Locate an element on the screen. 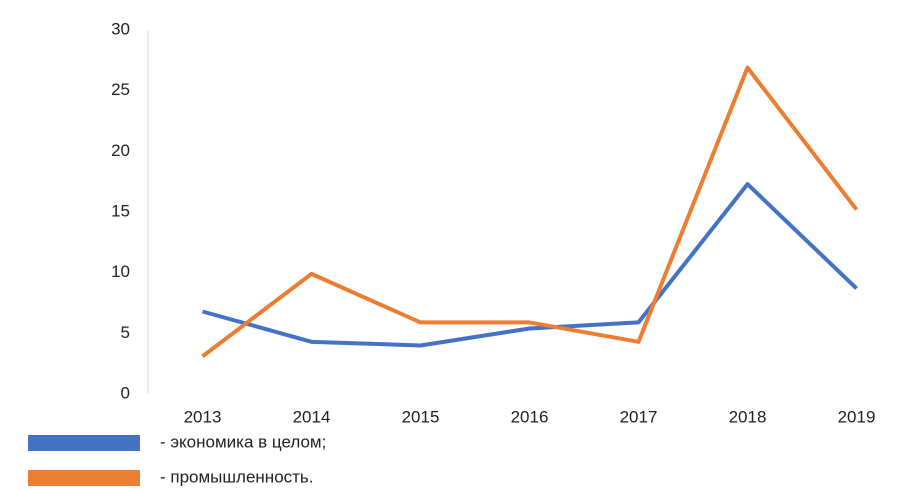 This screenshot has height=491, width=906. x-tick-label: 2019 is located at coordinates (857, 416).